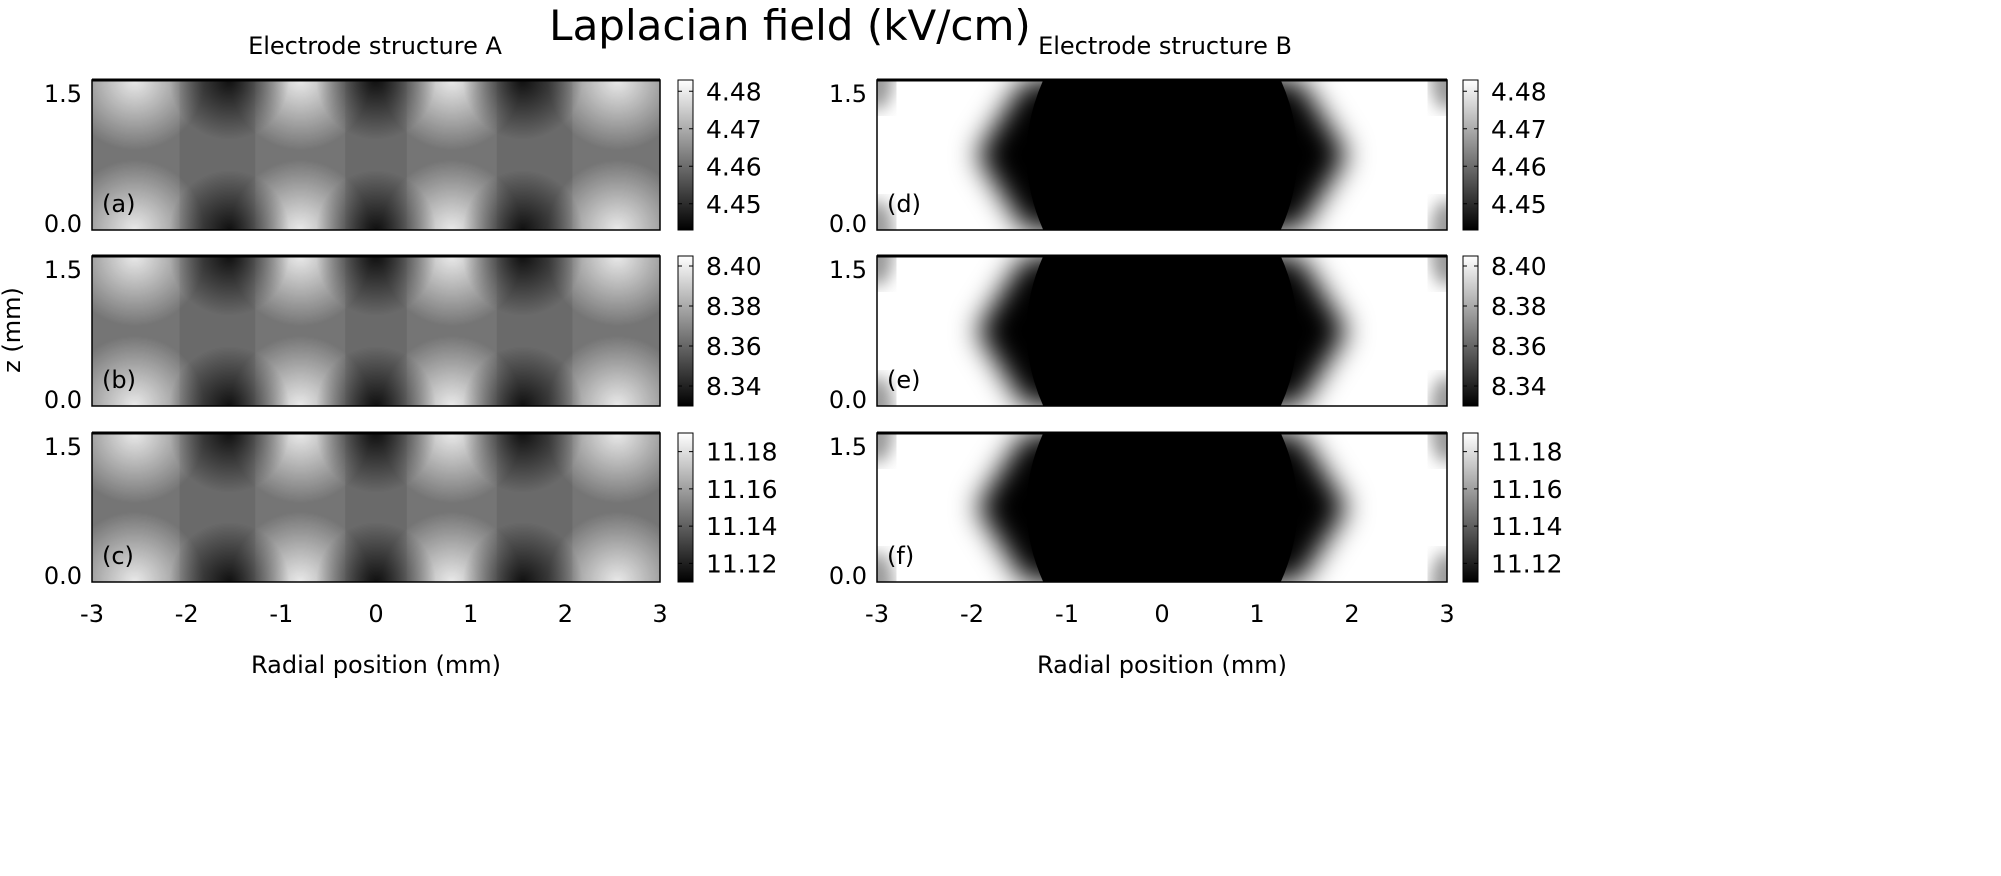  I want to click on column-title-b: Electrode structure B, so click(1165, 46).